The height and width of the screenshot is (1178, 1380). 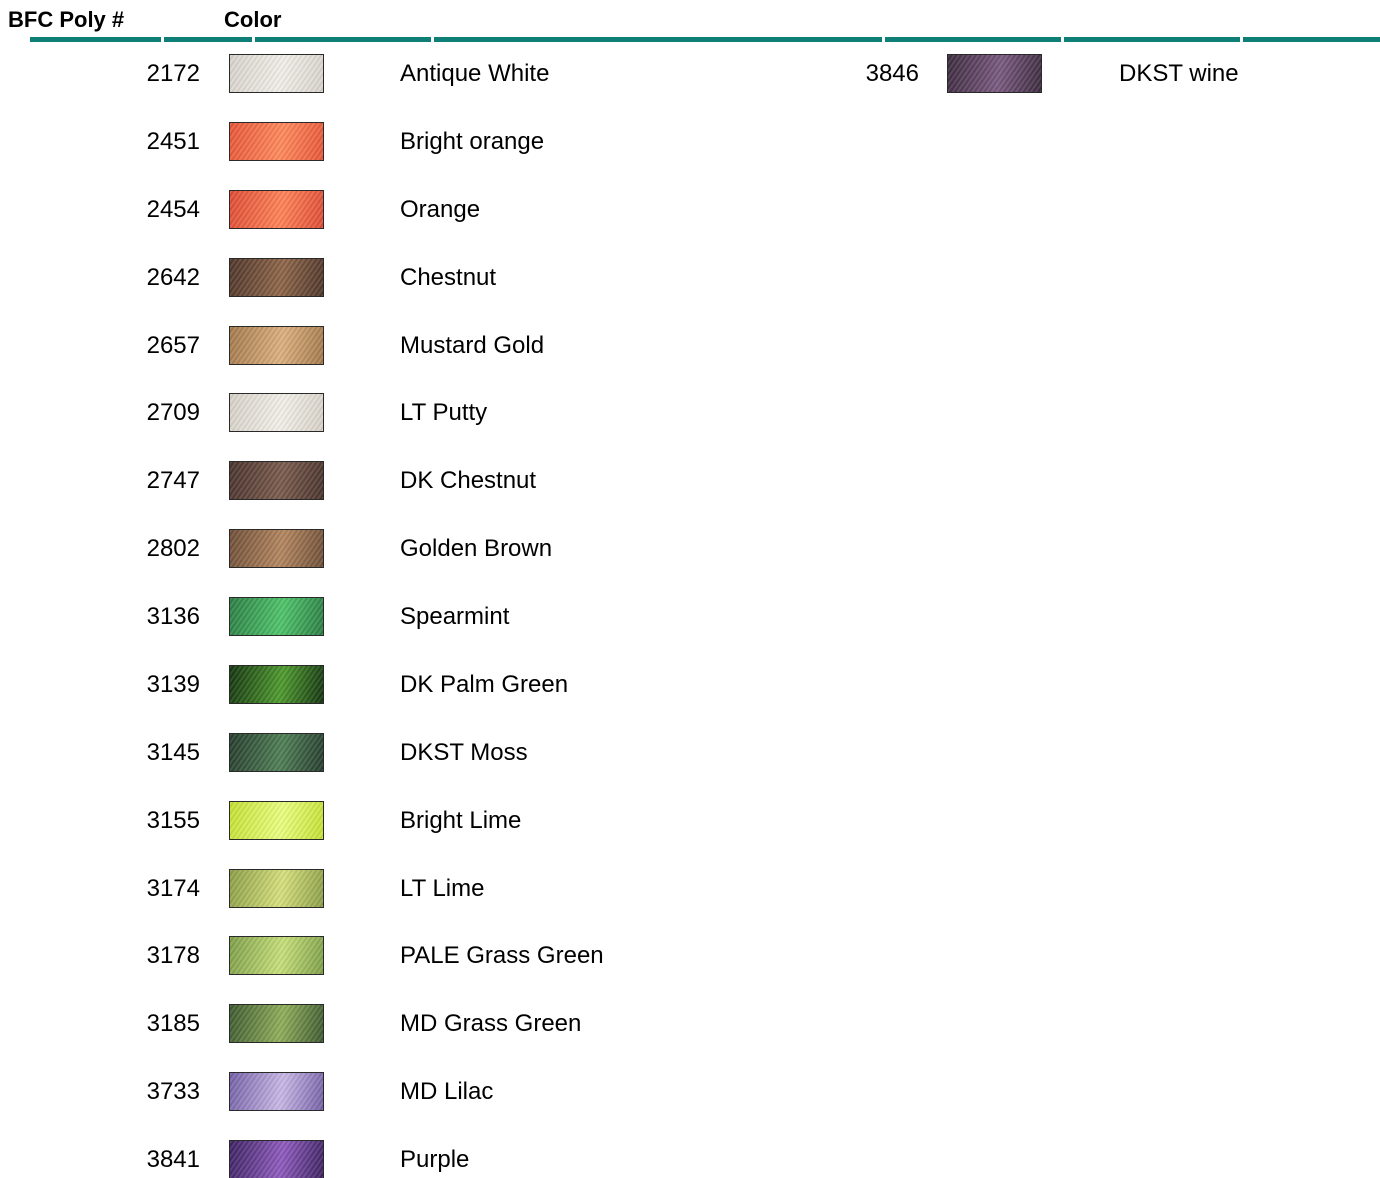 I want to click on color-row: 2451 Bright orange, so click(x=690, y=142).